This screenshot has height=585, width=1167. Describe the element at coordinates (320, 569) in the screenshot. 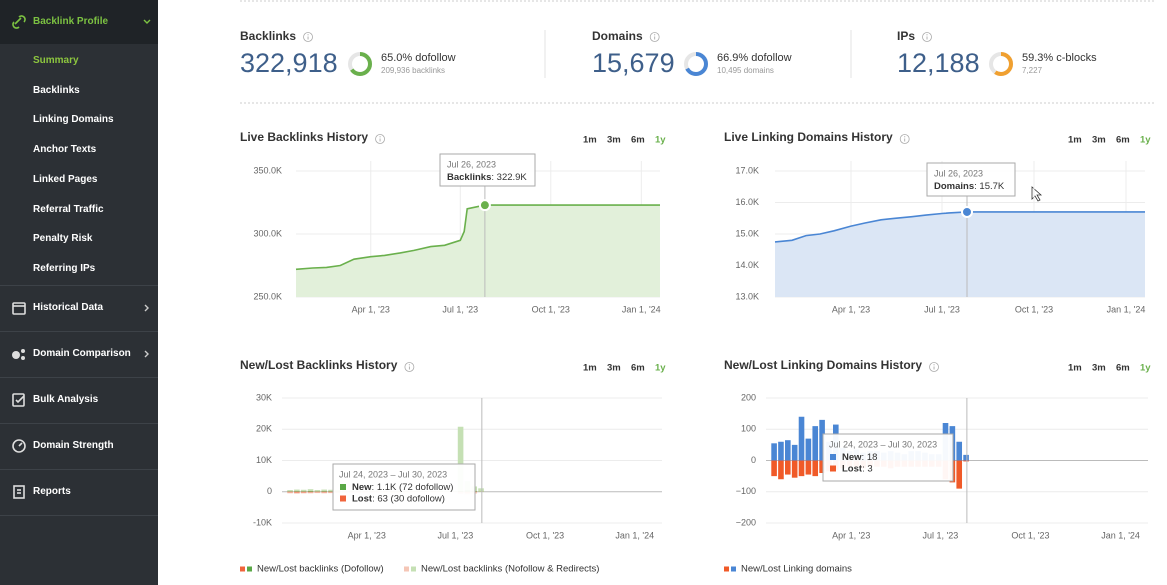

I see `legend-label: New/Lost backlinks (Dofollow)` at that location.